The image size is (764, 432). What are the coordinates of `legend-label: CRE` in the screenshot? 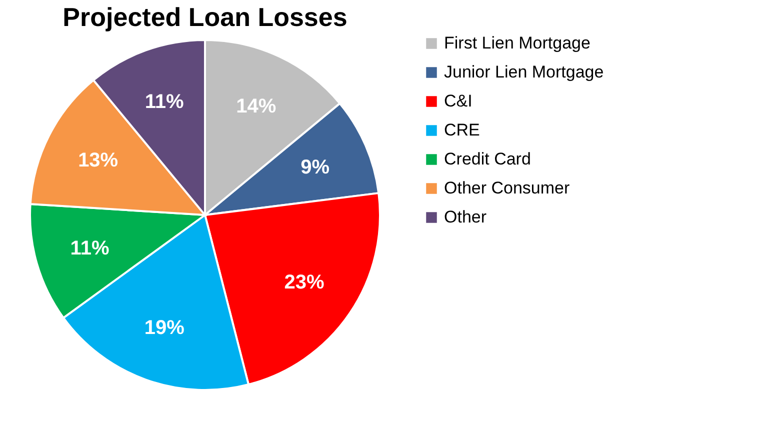 It's located at (462, 130).